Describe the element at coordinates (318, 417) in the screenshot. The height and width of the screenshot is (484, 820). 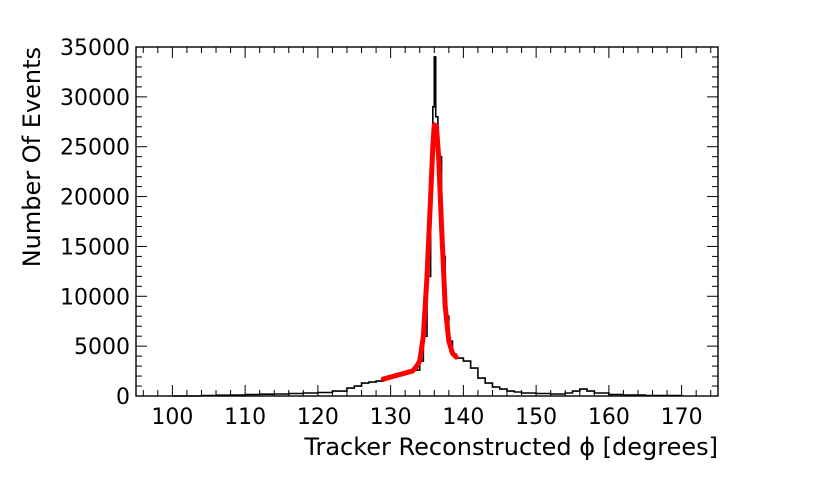
I see `x-tick-label: 120` at that location.